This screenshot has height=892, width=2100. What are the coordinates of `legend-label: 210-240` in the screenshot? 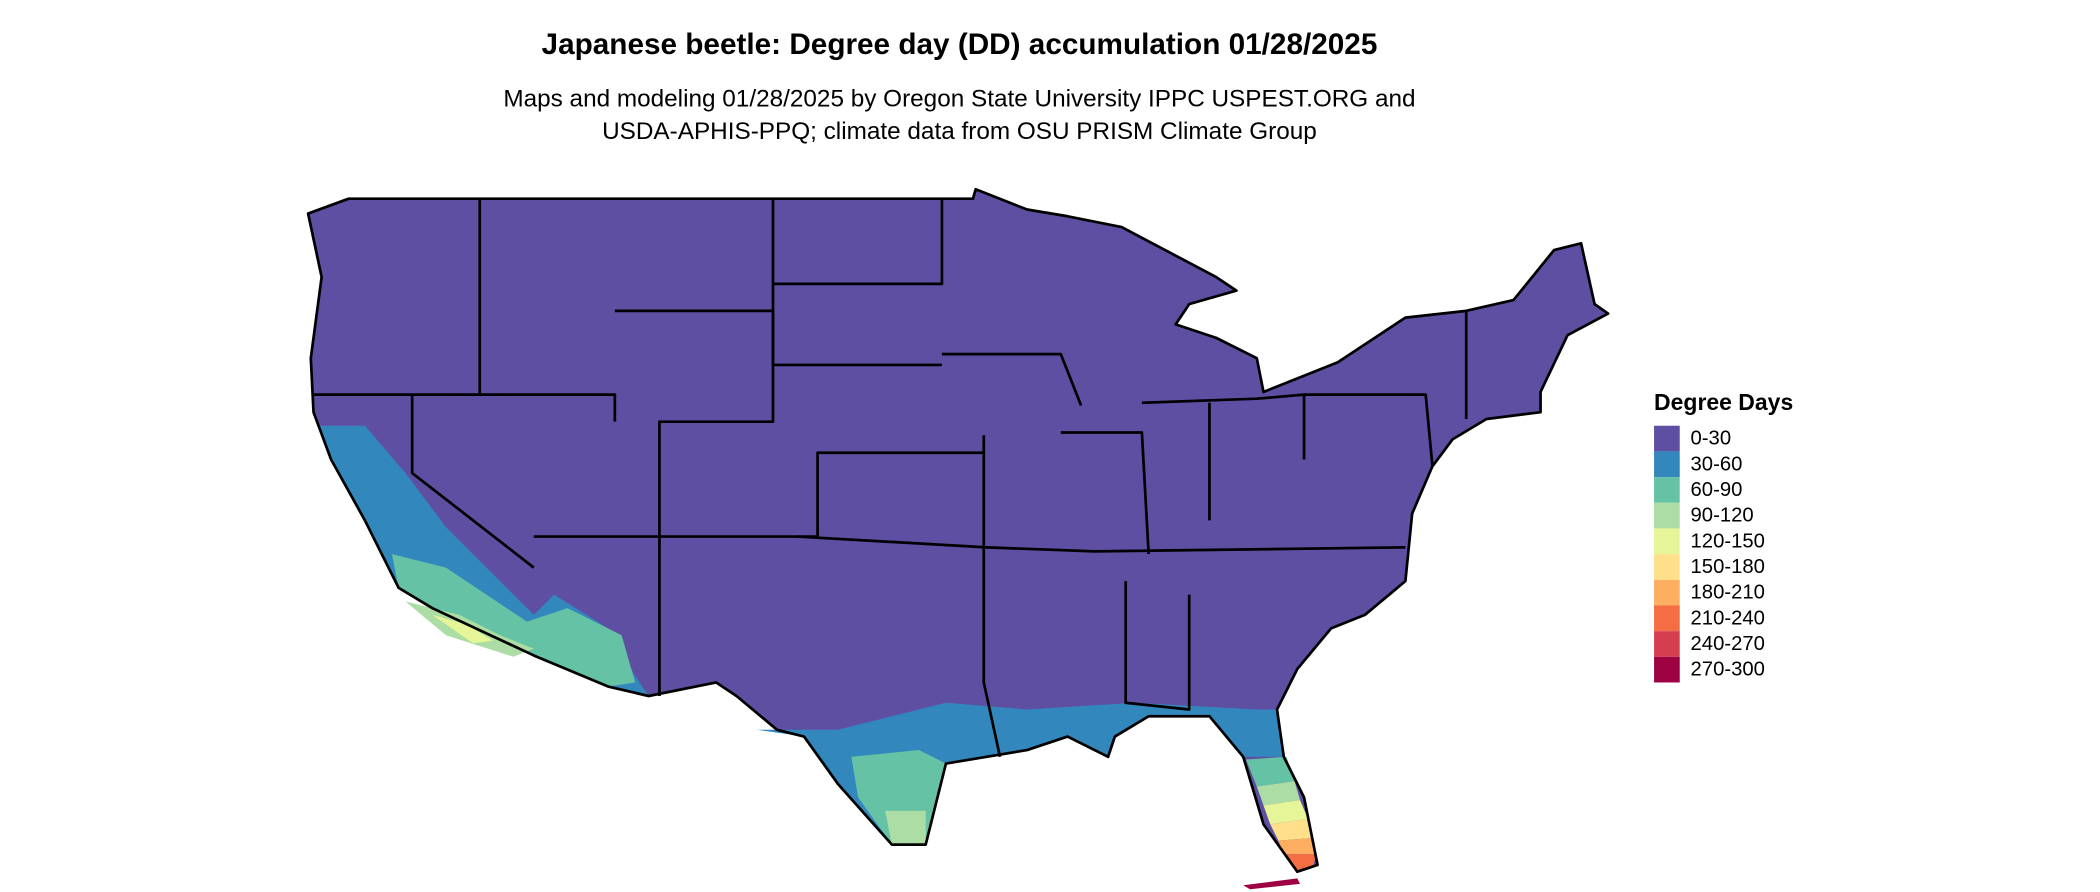 It's located at (1728, 618).